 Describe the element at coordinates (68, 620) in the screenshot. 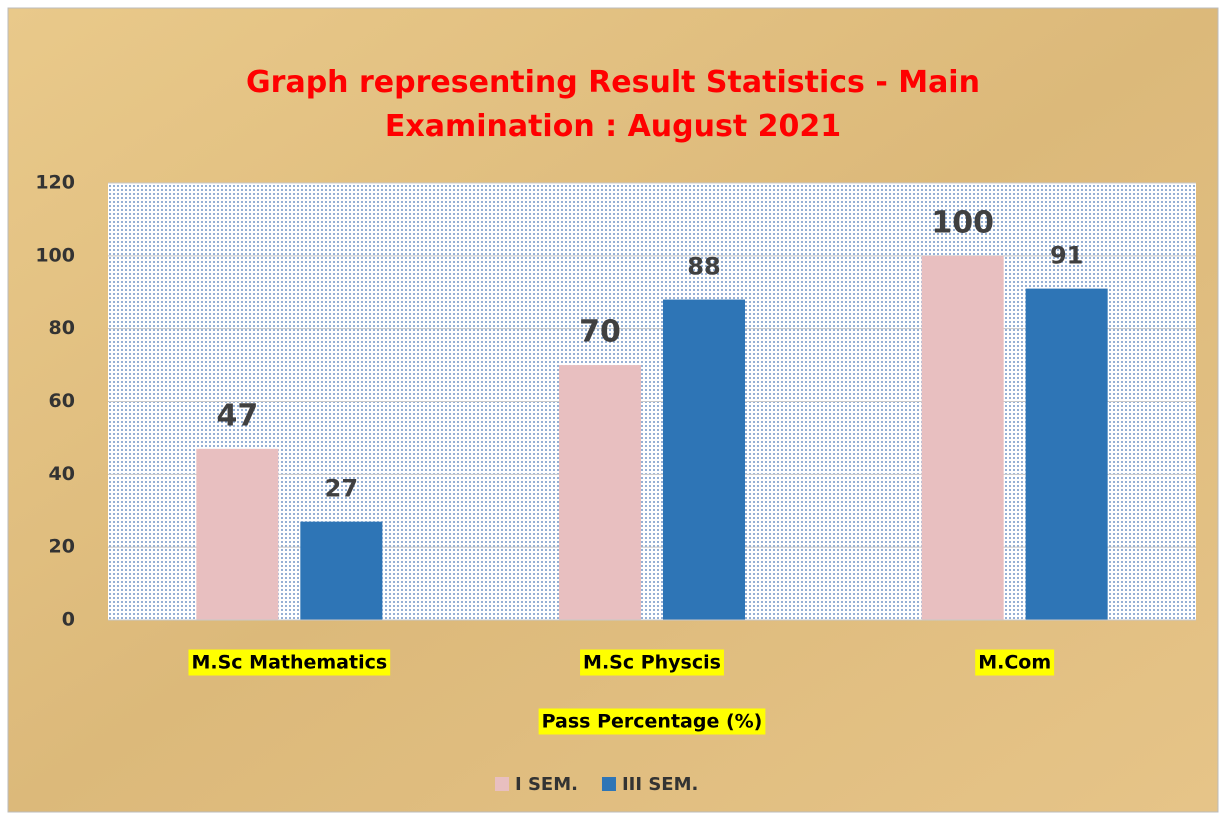

I see `y-tick-label: 0` at that location.